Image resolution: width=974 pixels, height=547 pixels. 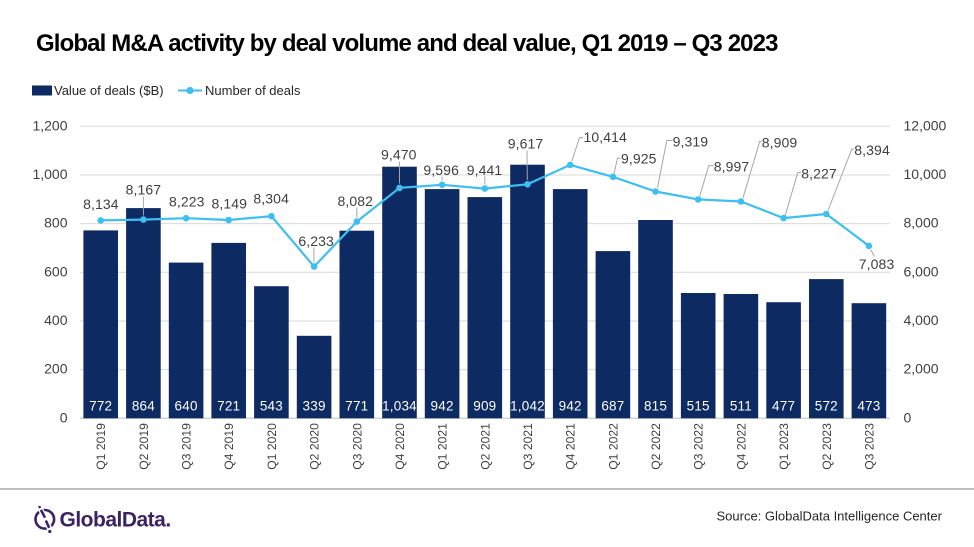 I want to click on svg-text: 8,304, so click(x=271, y=198).